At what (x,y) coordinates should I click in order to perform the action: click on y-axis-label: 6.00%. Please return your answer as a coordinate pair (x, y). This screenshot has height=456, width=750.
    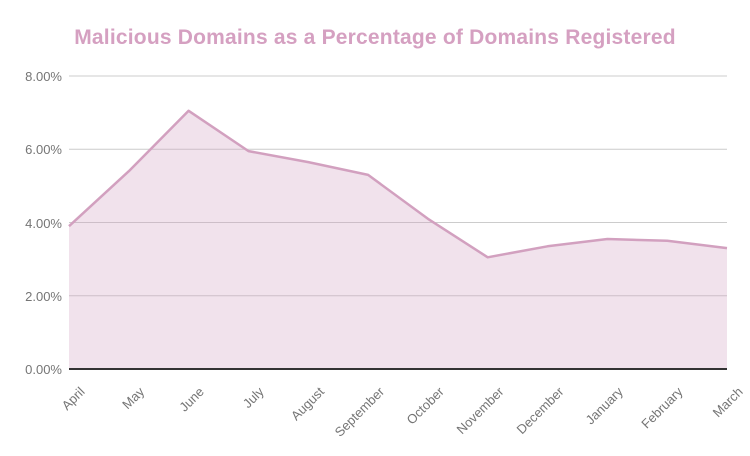
    Looking at the image, I should click on (43, 150).